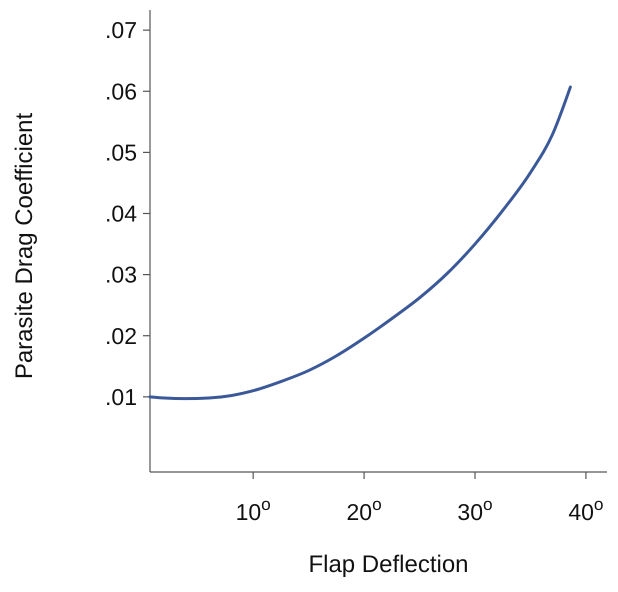  I want to click on y-tick-label: .01, so click(121, 397).